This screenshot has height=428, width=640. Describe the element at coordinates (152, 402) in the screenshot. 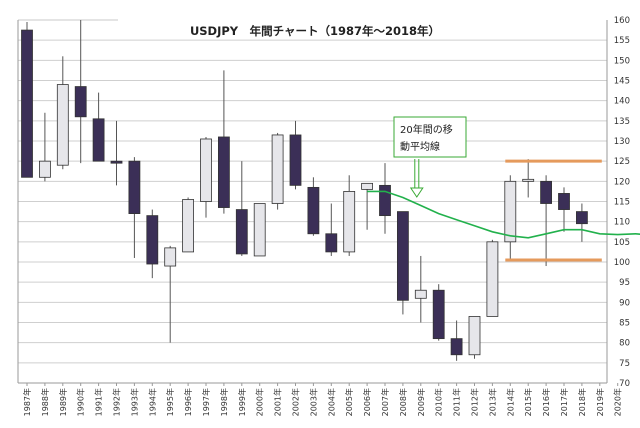

I see `x-tick-label: 1994年` at that location.